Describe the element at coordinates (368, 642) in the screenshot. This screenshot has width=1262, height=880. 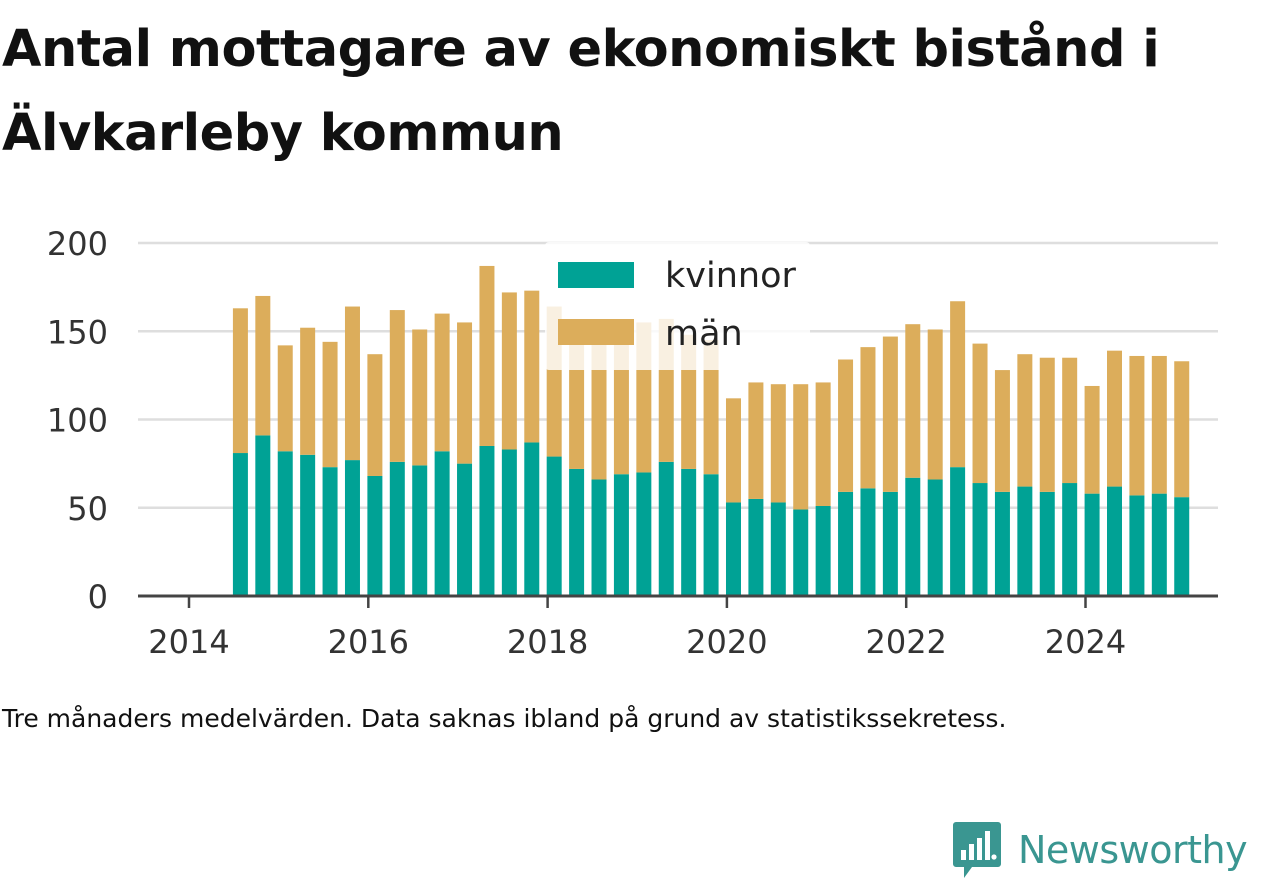
I see `x-tick-label-2016: 2016` at that location.